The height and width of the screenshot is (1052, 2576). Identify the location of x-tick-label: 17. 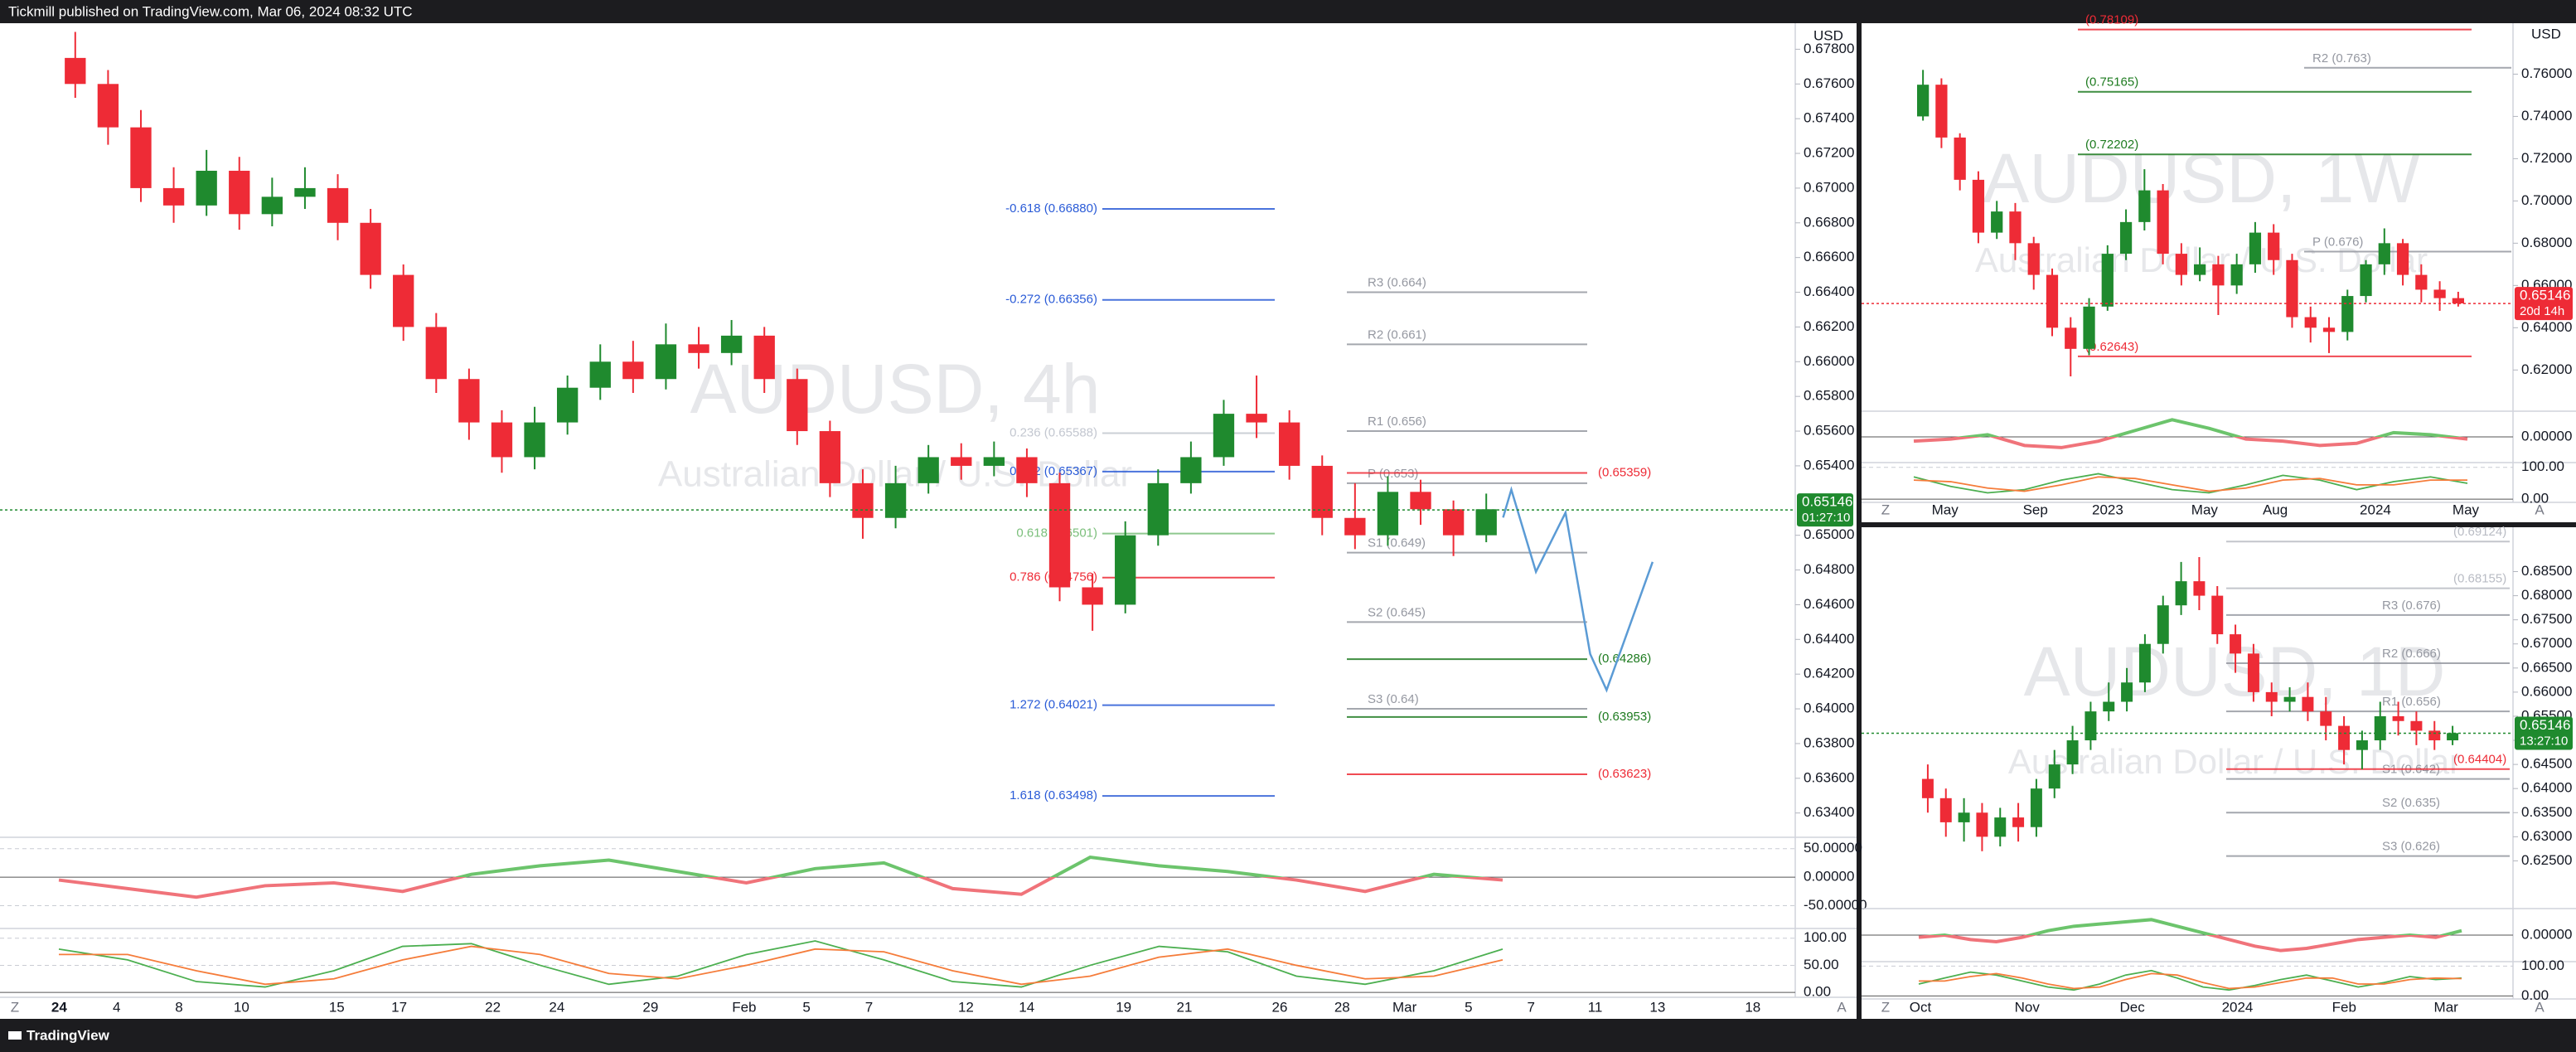
(399, 1007).